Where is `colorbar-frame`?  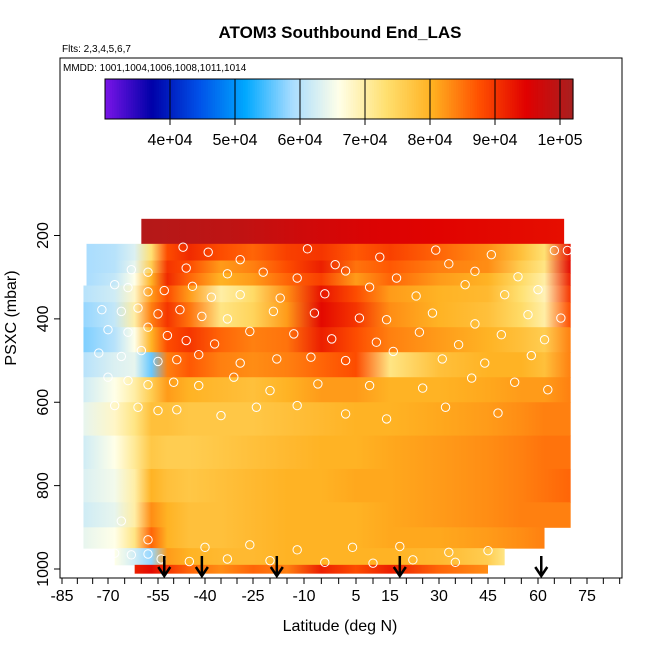
colorbar-frame is located at coordinates (339, 99).